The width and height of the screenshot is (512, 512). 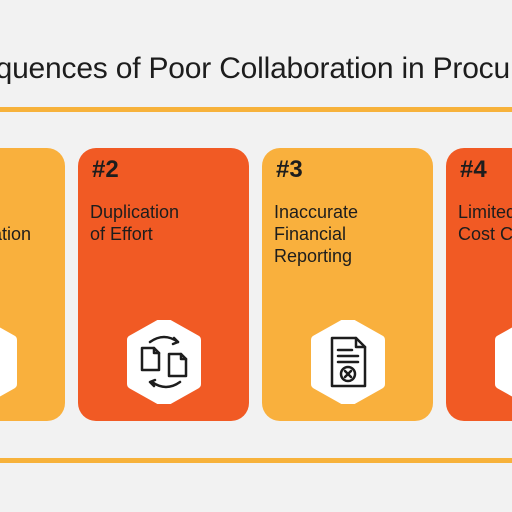 I want to click on duplicate-documents-icon, so click(x=164, y=362).